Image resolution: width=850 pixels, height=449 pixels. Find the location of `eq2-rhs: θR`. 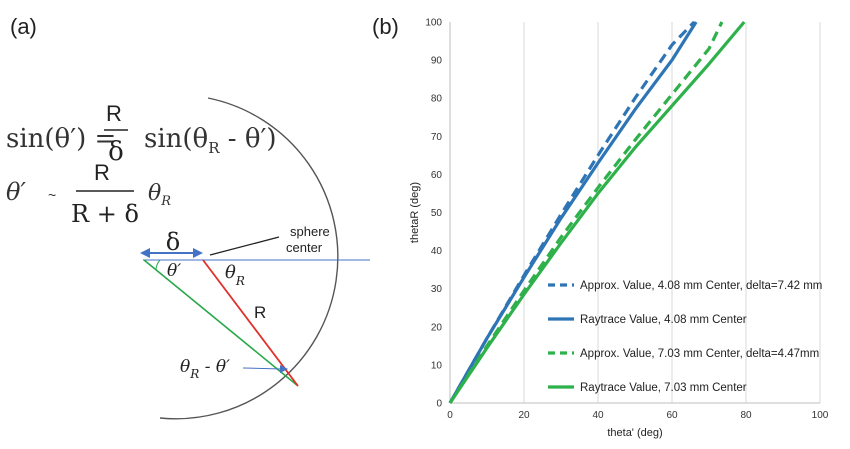

eq2-rhs: θR is located at coordinates (159, 195).